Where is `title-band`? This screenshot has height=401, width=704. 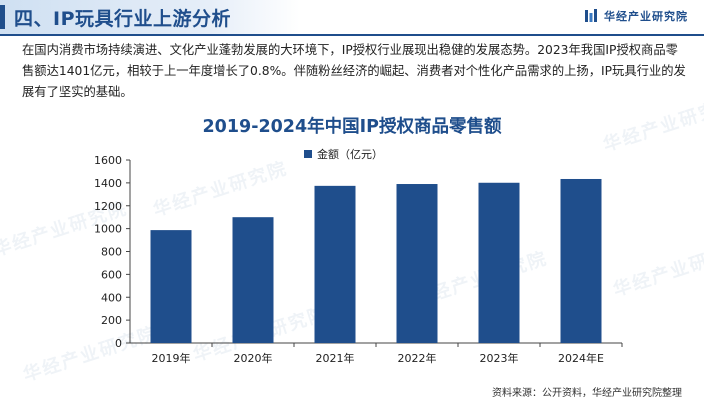
title-band is located at coordinates (150, 17).